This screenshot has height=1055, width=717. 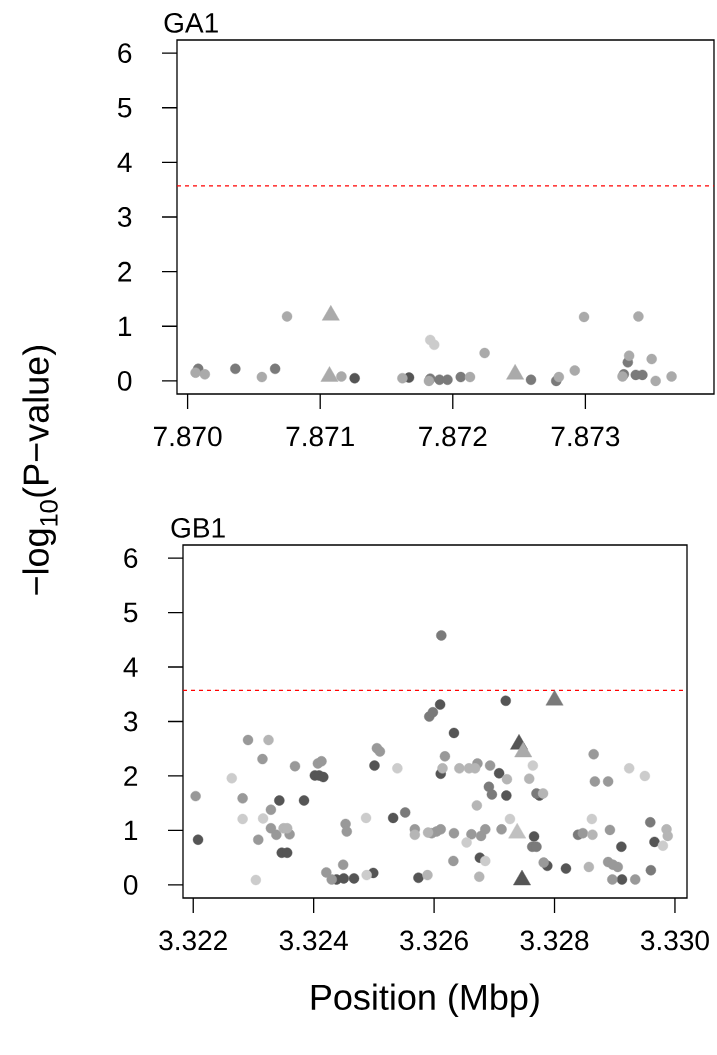 What do you see at coordinates (453, 436) in the screenshot?
I see `x-tick-label: 7.872` at bounding box center [453, 436].